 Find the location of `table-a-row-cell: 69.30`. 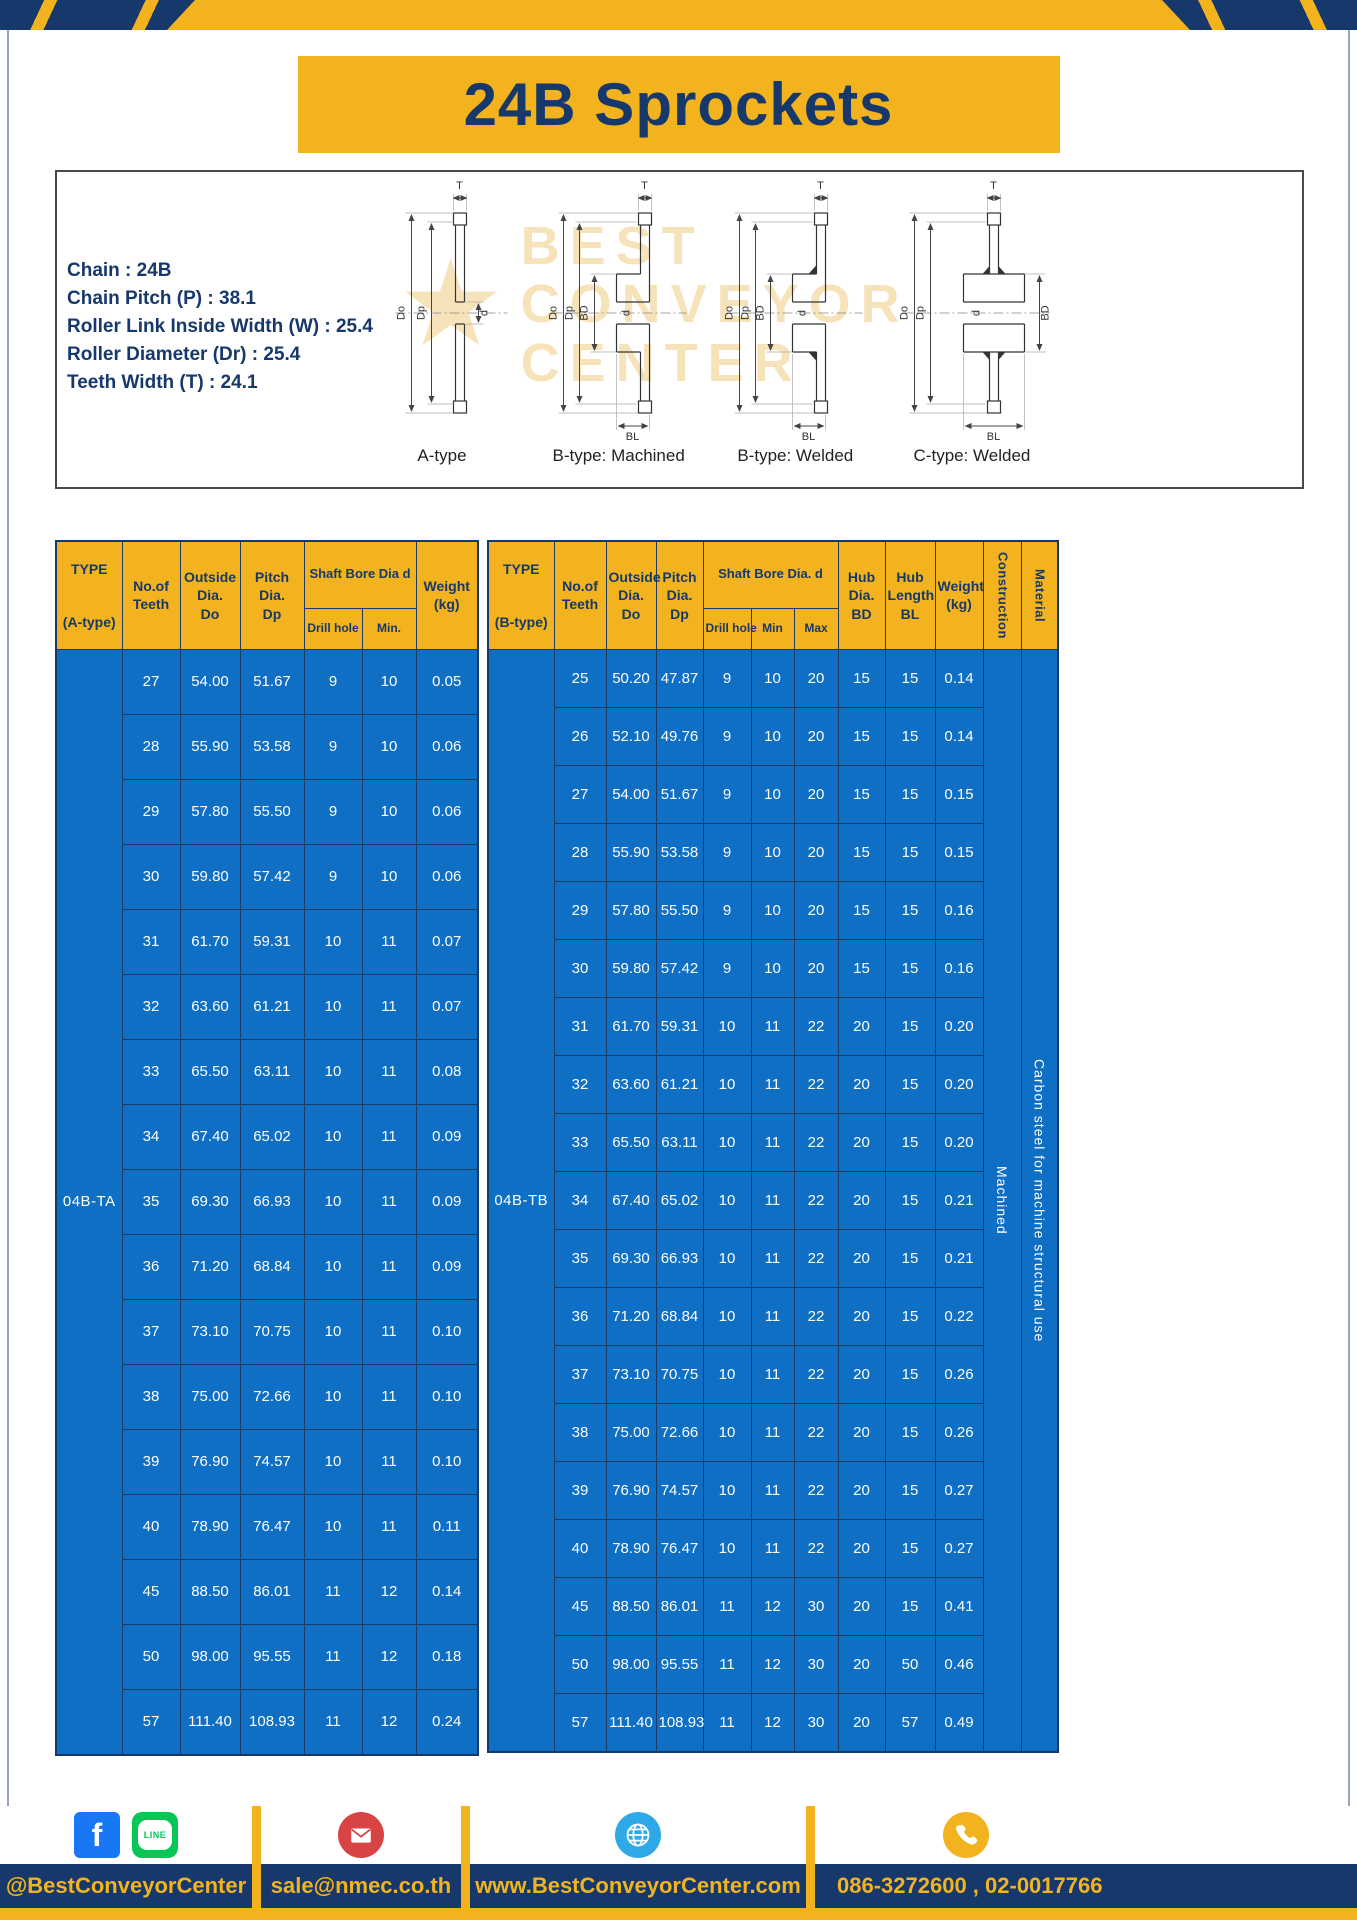

table-a-row-cell: 69.30 is located at coordinates (210, 1201).